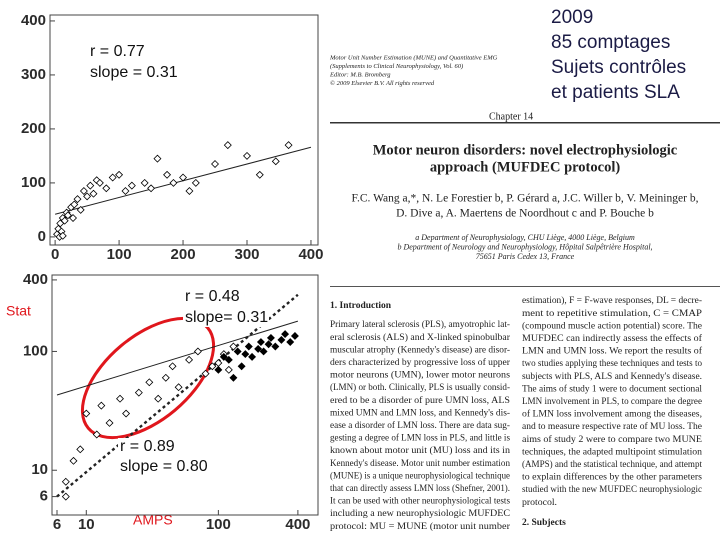 The image size is (720, 540). Describe the element at coordinates (33, 74) in the screenshot. I see `y-tick-label: 300` at that location.